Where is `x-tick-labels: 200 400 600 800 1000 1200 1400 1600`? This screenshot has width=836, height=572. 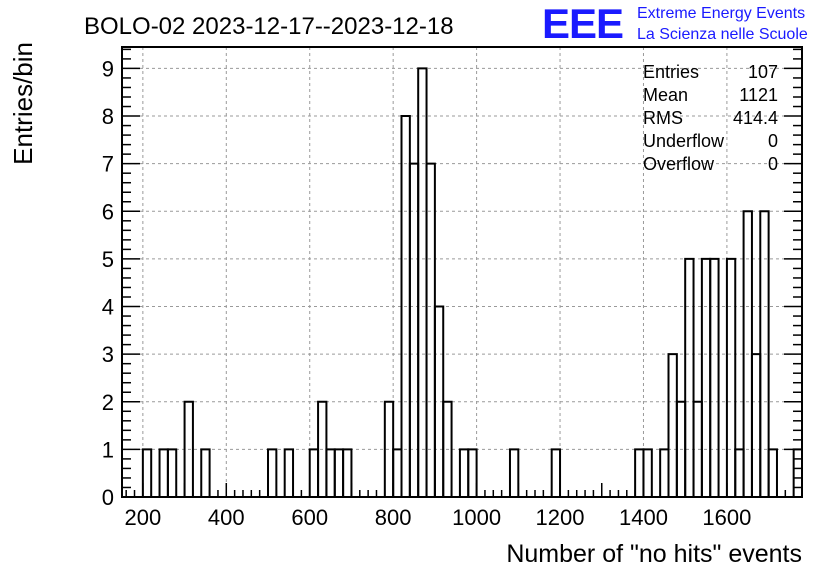
x-tick-labels: 200 400 600 800 1000 1200 1400 1600 is located at coordinates (437, 517).